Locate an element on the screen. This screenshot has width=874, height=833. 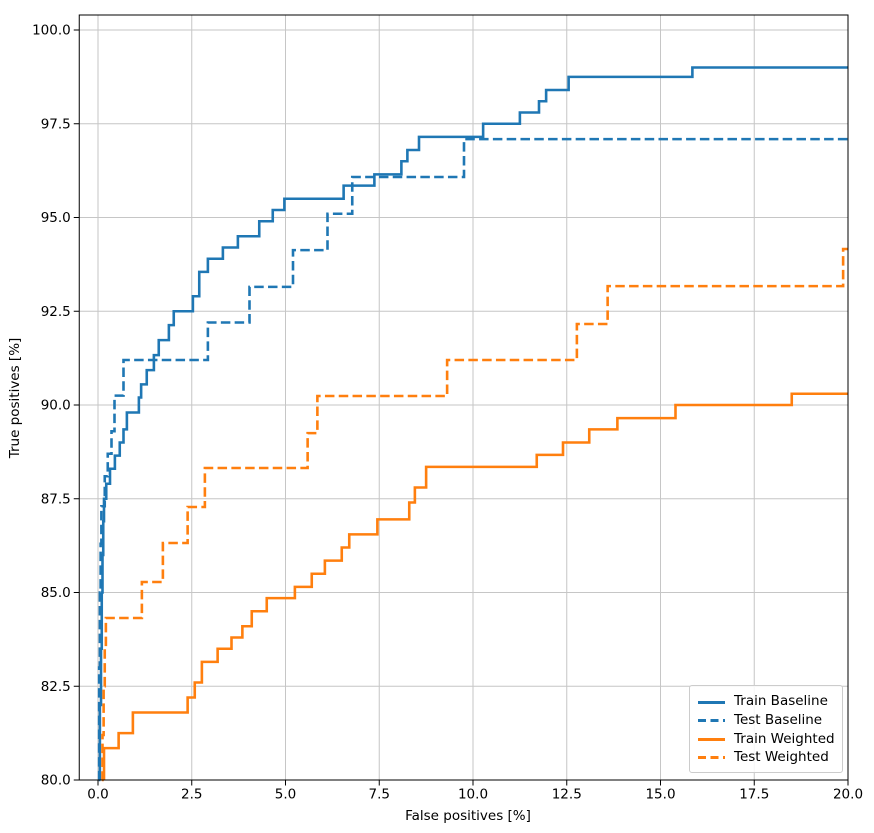
y-tick-label: 80.0 is located at coordinates (56, 781).